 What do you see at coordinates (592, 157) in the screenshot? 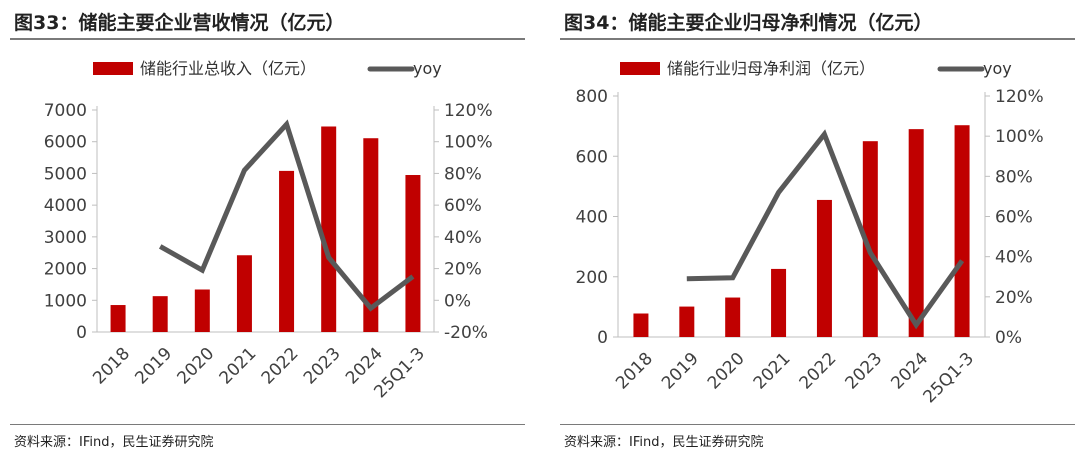
I see `left-tick-label: 600` at bounding box center [592, 157].